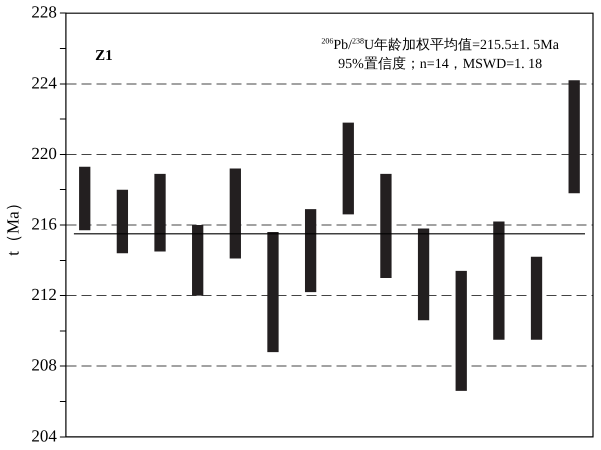  I want to click on y-axis-title: t（Ma）, so click(13, 225).